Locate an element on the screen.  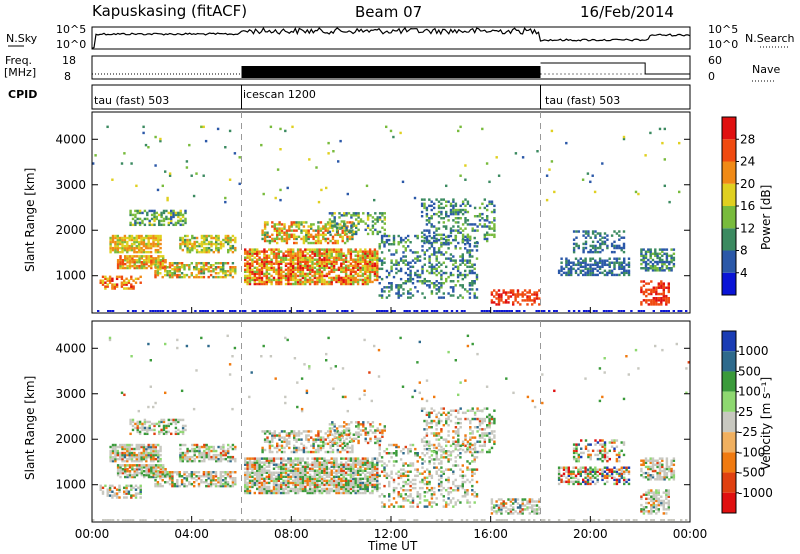
freq-label: Freq. is located at coordinates (18, 60).